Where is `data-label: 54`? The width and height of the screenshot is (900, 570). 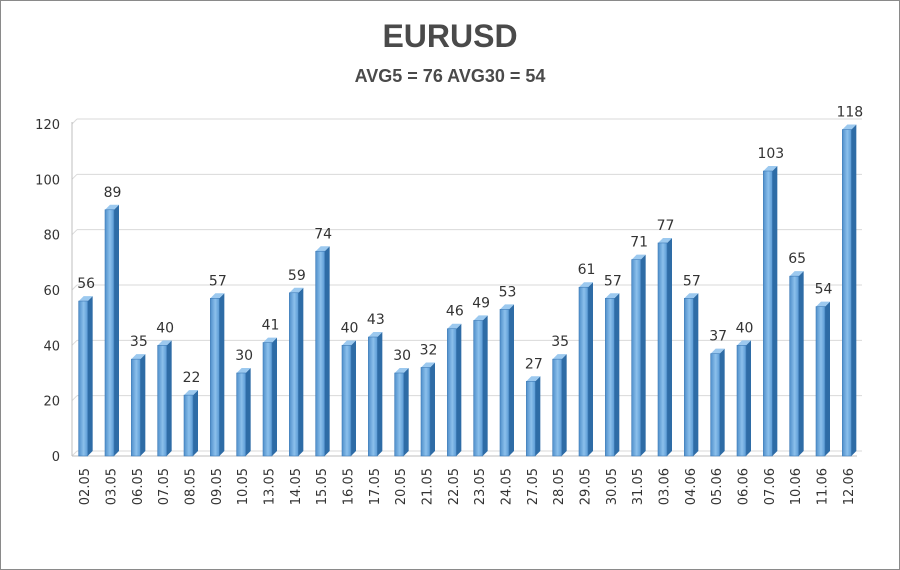 data-label: 54 is located at coordinates (824, 290).